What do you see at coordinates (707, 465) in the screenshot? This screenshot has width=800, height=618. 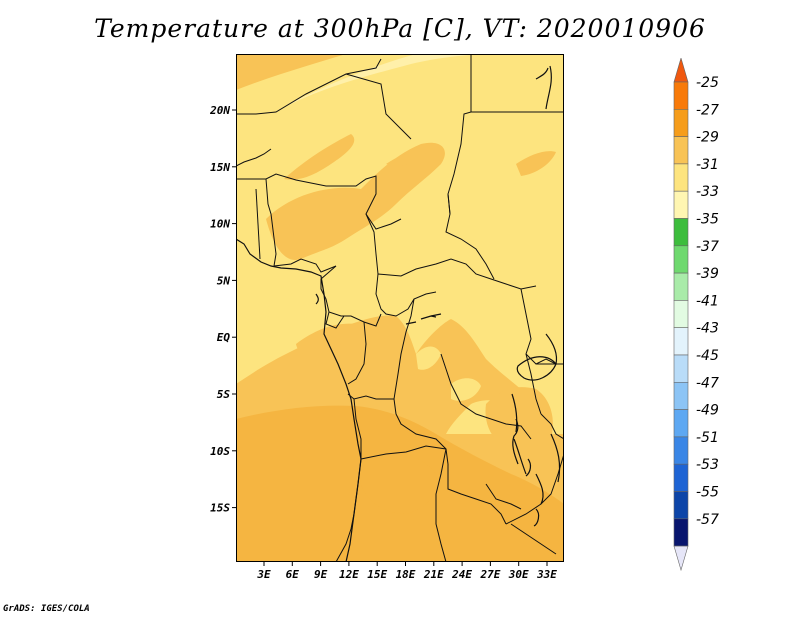 I see `colorbar-label: -53` at bounding box center [707, 465].